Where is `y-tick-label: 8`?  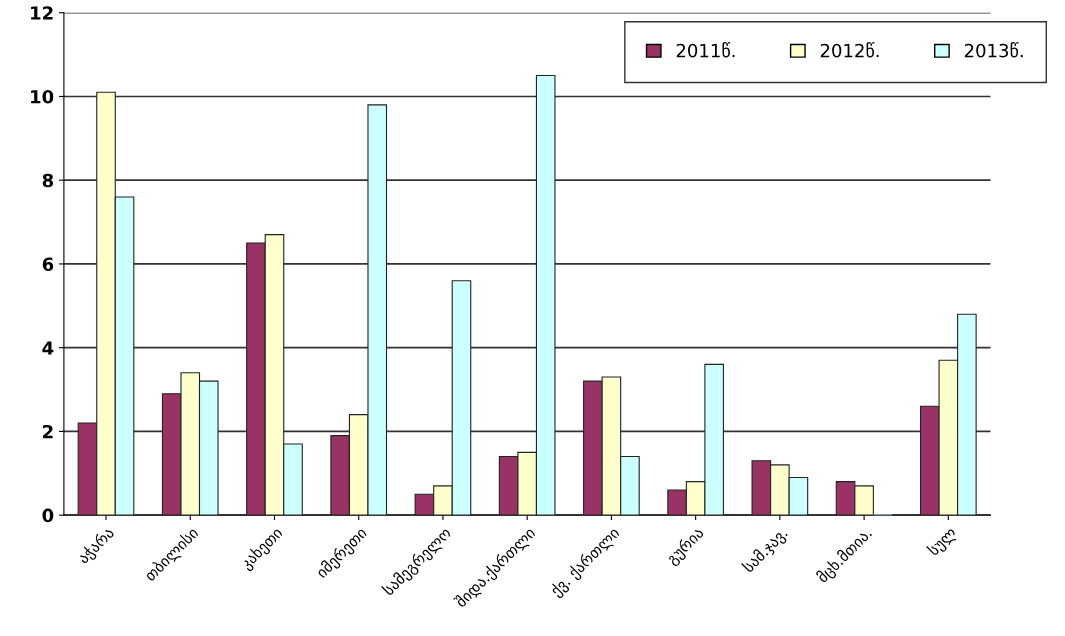 y-tick-label: 8 is located at coordinates (48, 180).